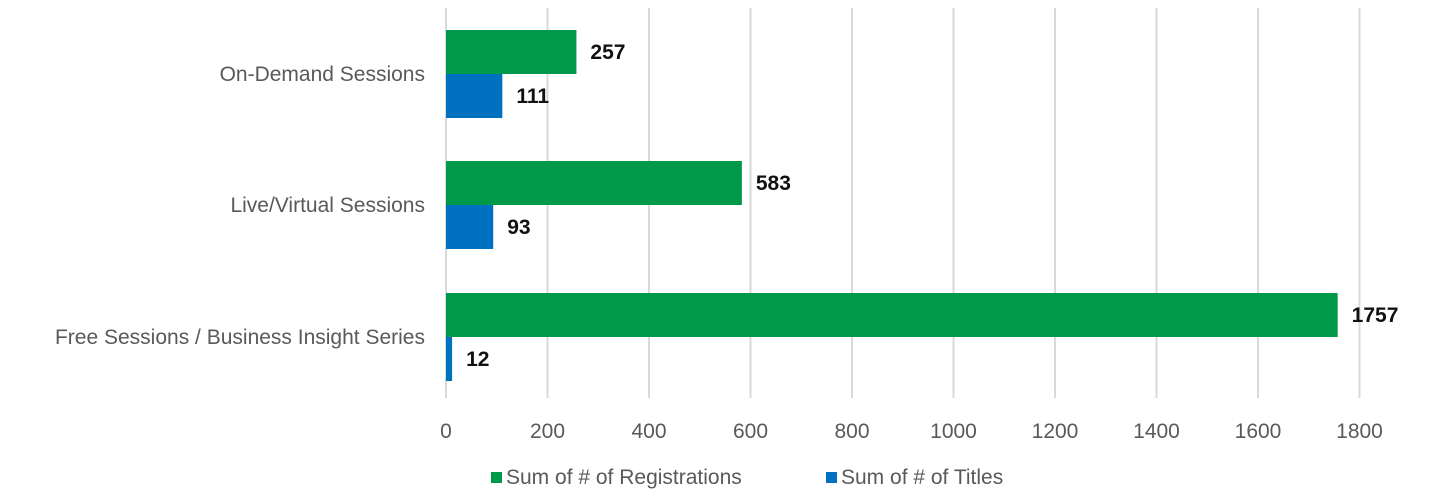 This screenshot has height=491, width=1446. Describe the element at coordinates (518, 227) in the screenshot. I see `titles-value-label: 93` at that location.